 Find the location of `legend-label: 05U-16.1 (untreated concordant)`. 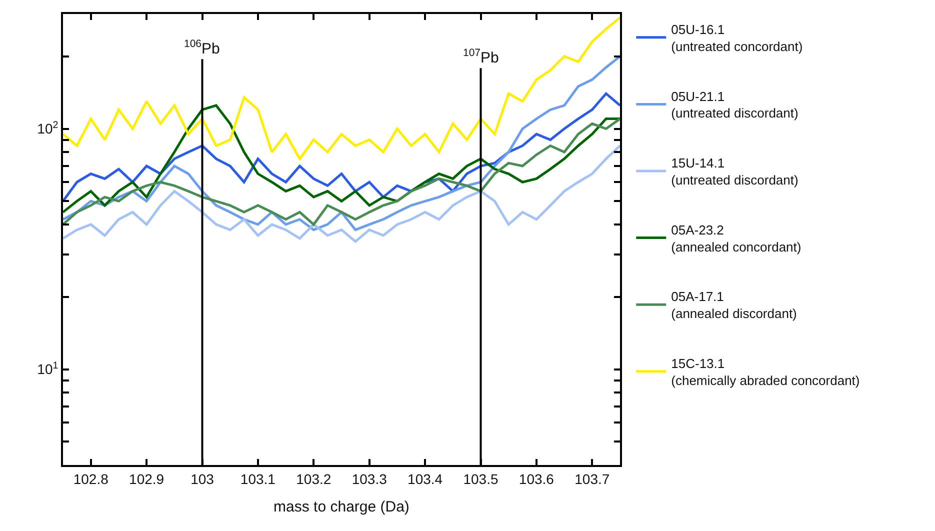

legend-label: 05U-16.1 (untreated concordant) is located at coordinates (737, 38).